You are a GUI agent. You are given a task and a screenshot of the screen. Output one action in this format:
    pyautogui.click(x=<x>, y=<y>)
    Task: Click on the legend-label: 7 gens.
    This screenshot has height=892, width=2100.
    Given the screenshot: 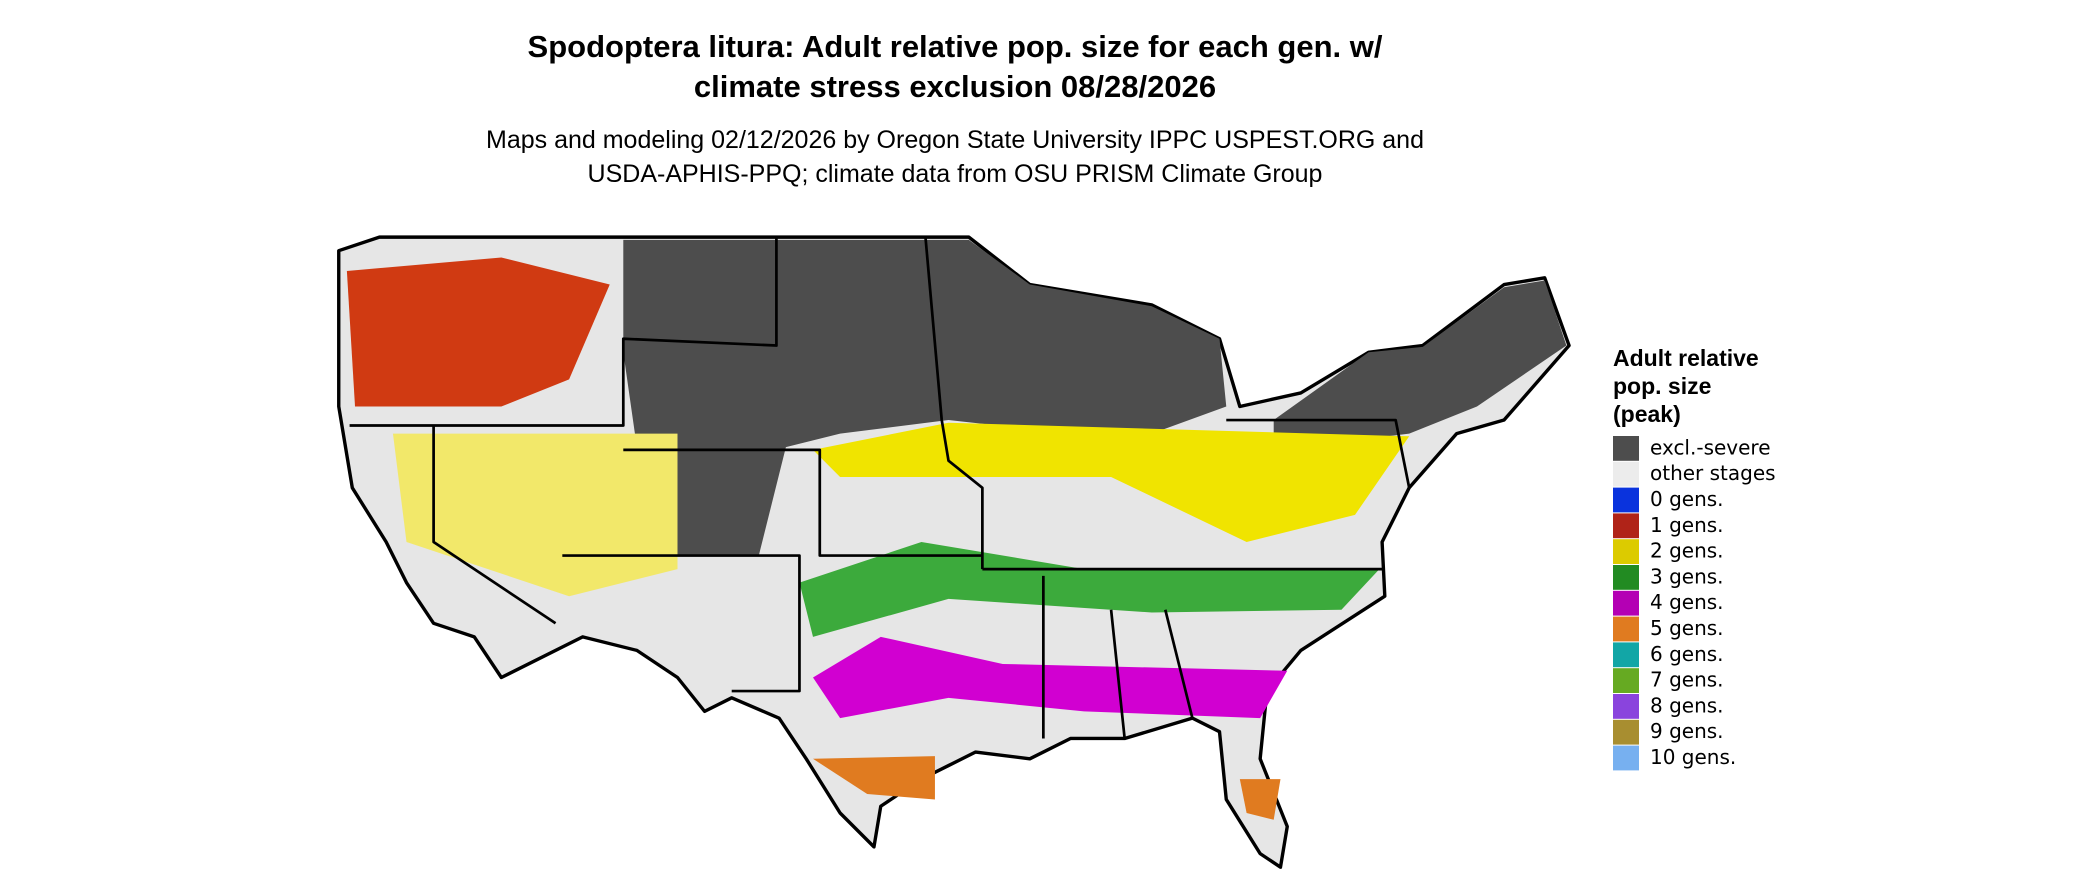 What is the action you would take?
    pyautogui.click(x=1687, y=680)
    